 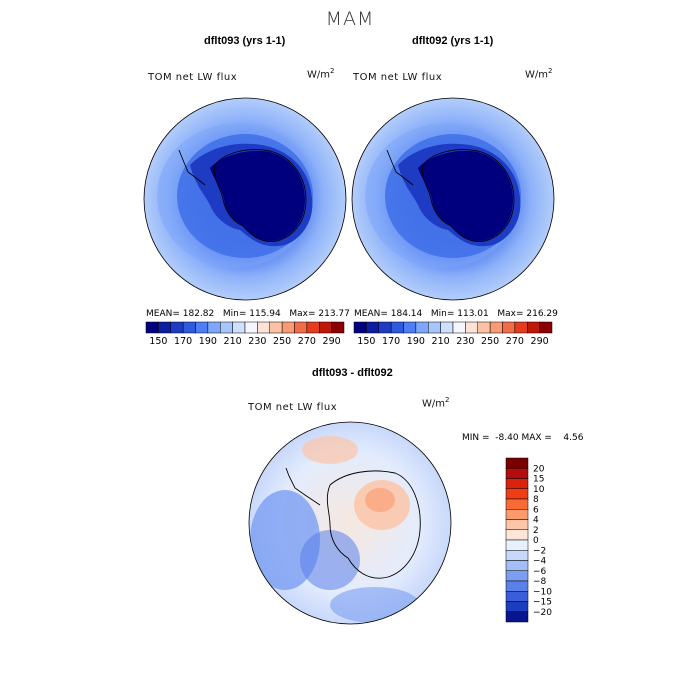 I want to click on colorbar-tick-label: −10, so click(x=542, y=592).